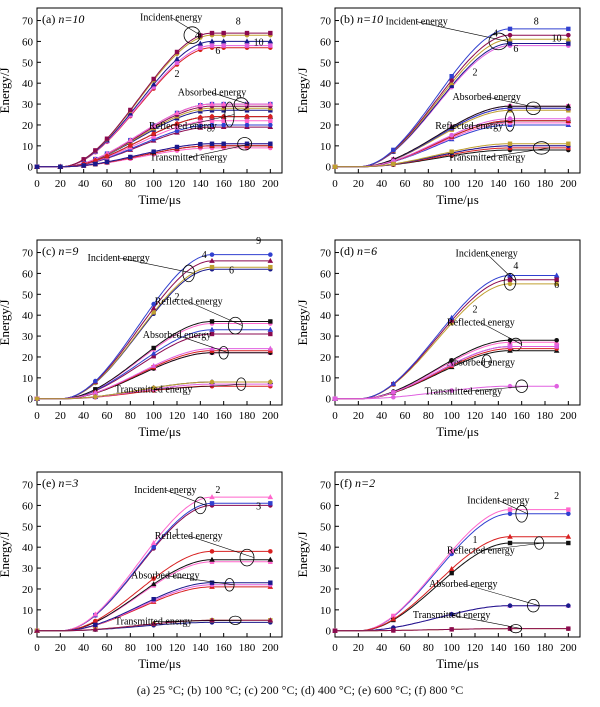 Image resolution: width=600 pixels, height=707 pixels. What do you see at coordinates (326, 316) in the screenshot?
I see `y-tick-label: 40` at bounding box center [326, 316].